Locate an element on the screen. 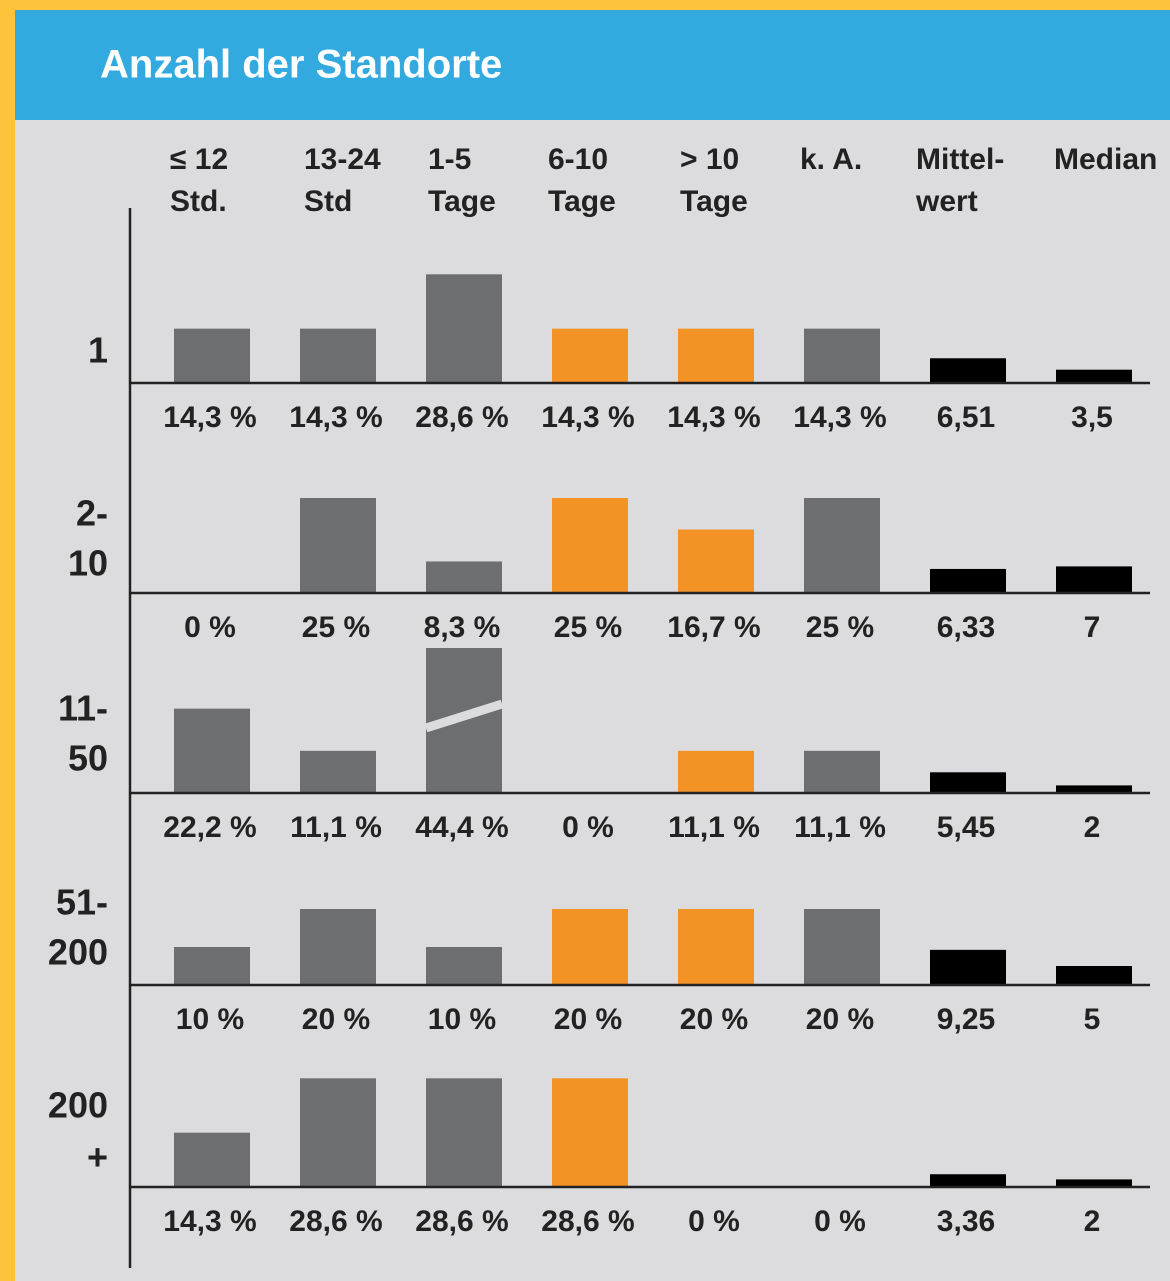  value-label: 3,36 is located at coordinates (966, 1221).